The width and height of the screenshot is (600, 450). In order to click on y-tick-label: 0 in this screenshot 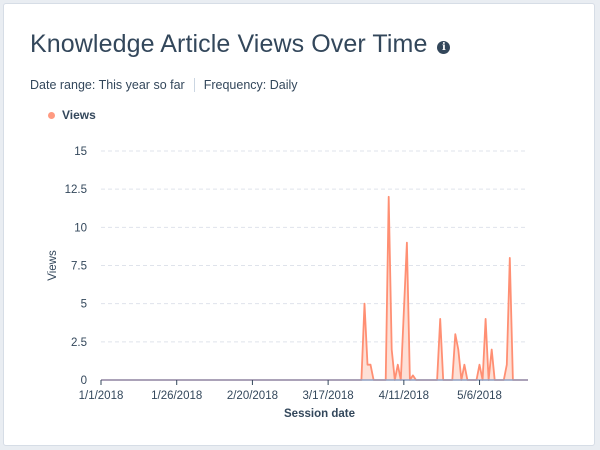, I will do `click(84, 381)`.